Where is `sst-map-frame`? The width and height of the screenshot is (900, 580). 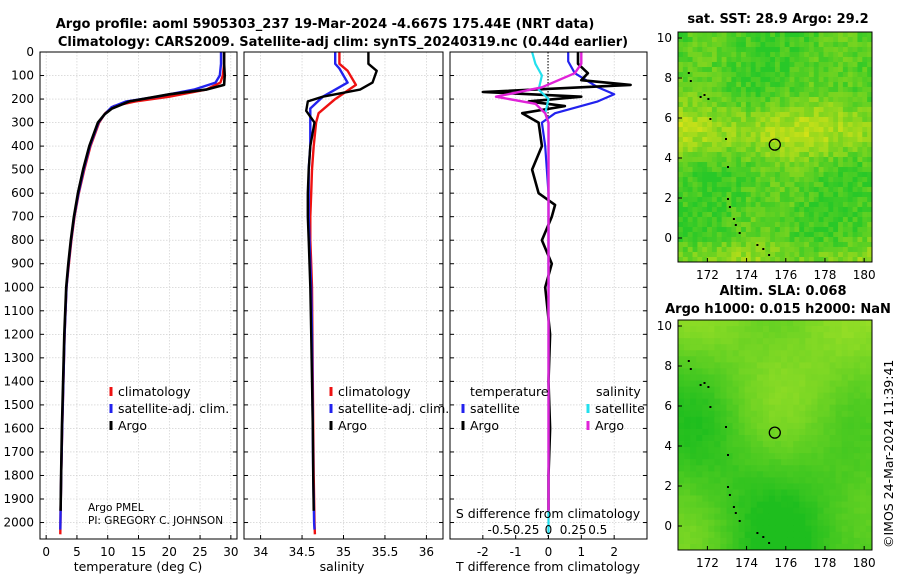 sst-map-frame is located at coordinates (775, 147).